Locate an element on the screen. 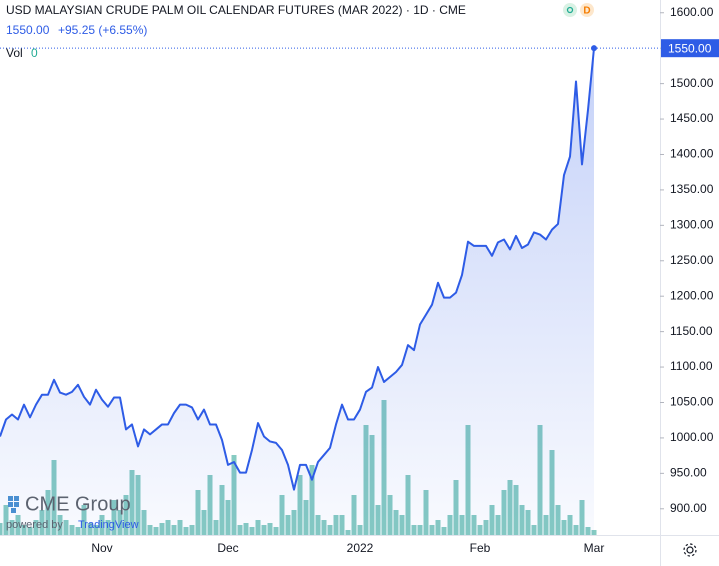 The height and width of the screenshot is (566, 719). logo: CME Group powered by TradingView is located at coordinates (72, 512).